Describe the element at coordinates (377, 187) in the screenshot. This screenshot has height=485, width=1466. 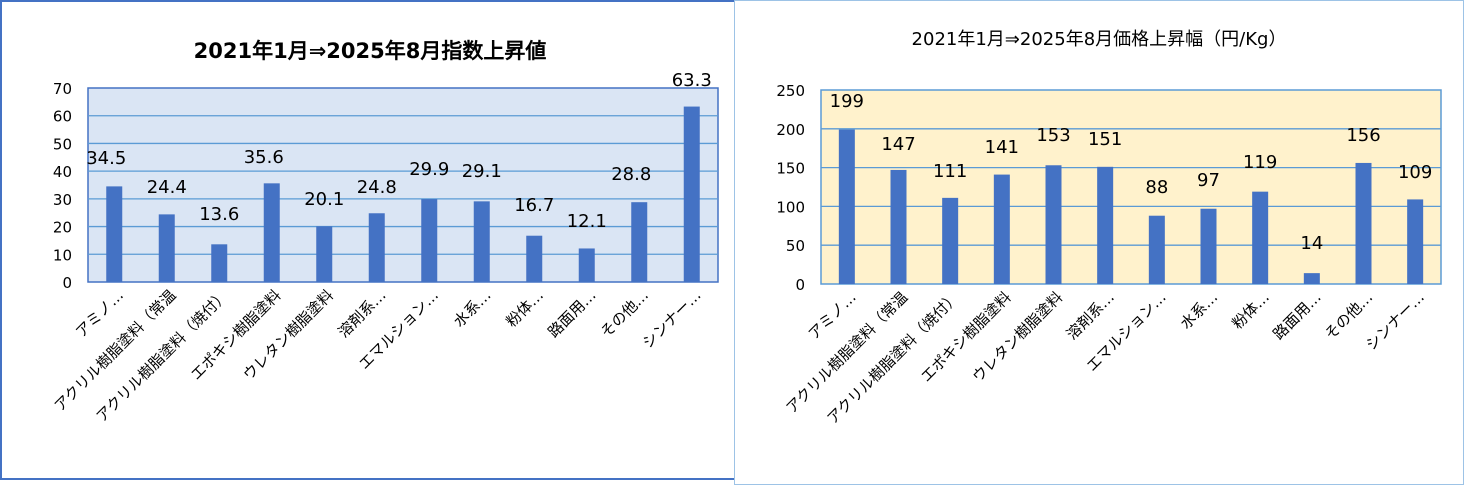
I see `data-label: 24.8` at that location.